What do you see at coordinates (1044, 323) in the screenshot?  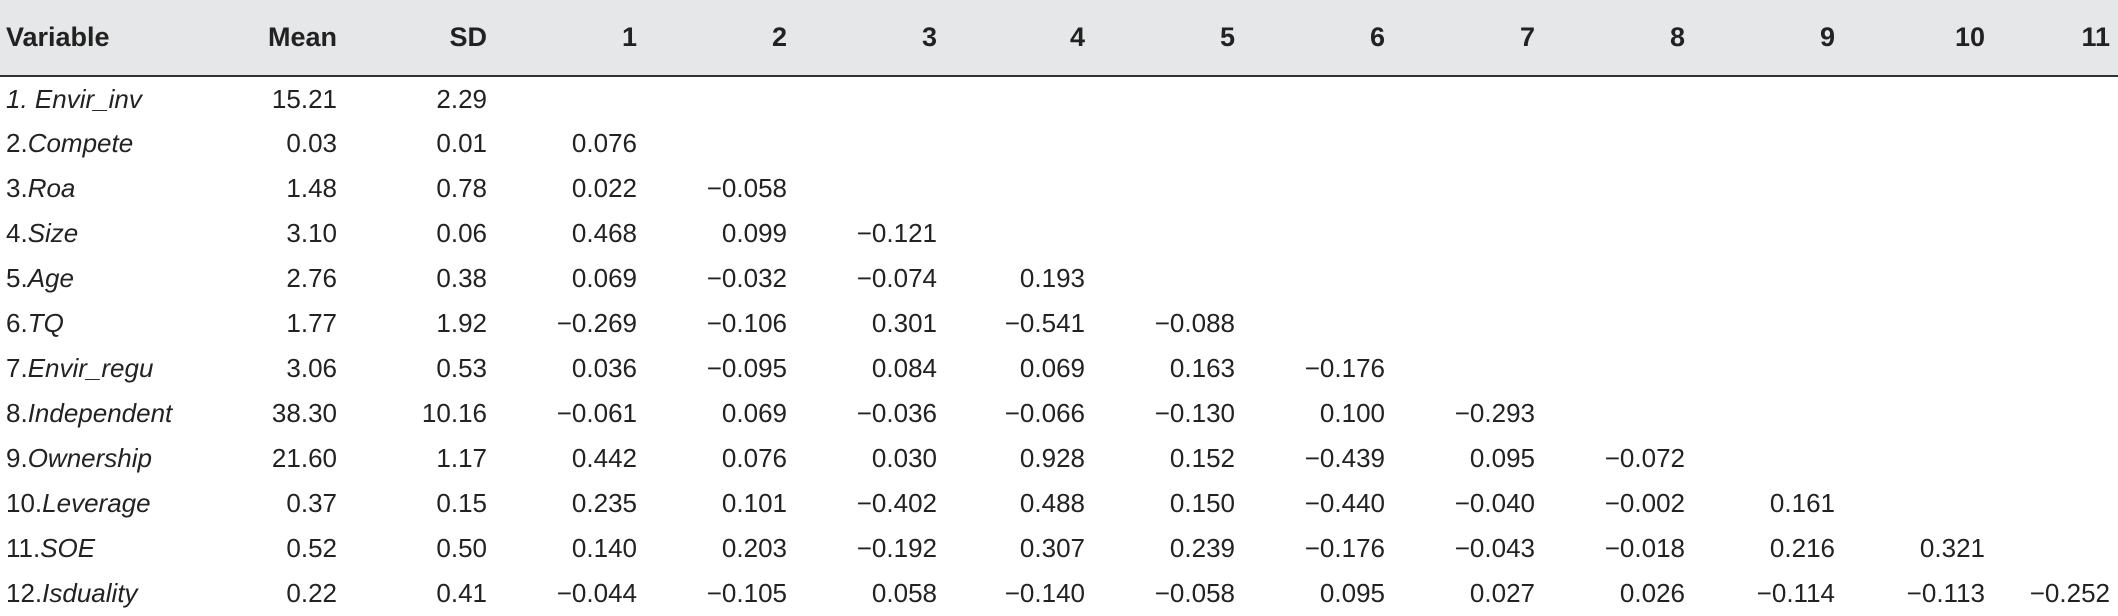 I see `correlation-cell: −0.541` at bounding box center [1044, 323].